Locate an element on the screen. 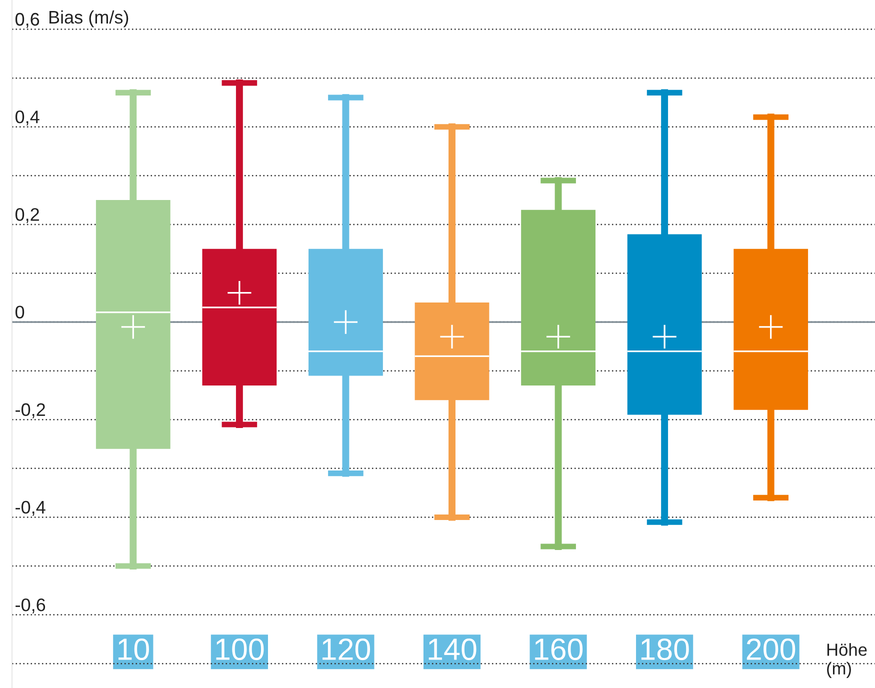 The width and height of the screenshot is (875, 688). x-tick-label: 200 is located at coordinates (771, 649).